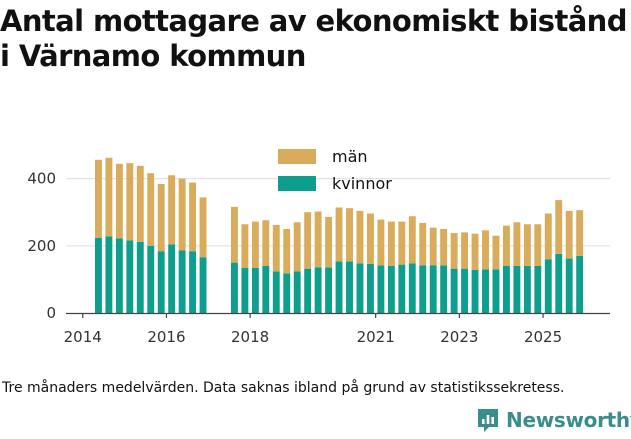 The height and width of the screenshot is (439, 631). What do you see at coordinates (41, 179) in the screenshot?
I see `y-tick-label: 400` at bounding box center [41, 179].